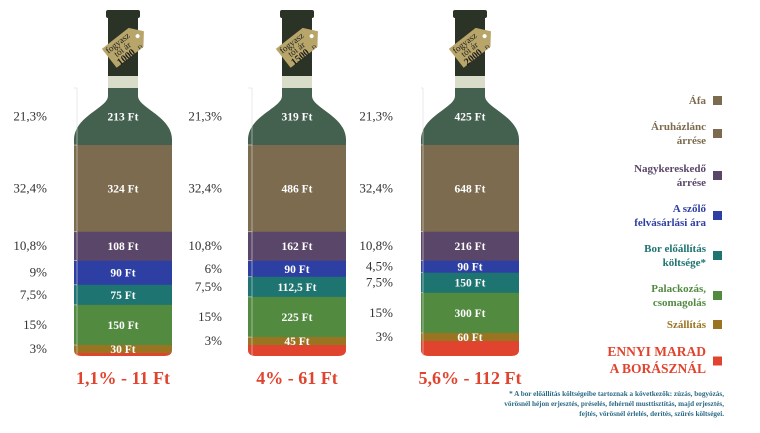 This screenshot has width=760, height=433. Describe the element at coordinates (670, 223) in the screenshot. I see `legend-label: felvásárlási ára` at that location.